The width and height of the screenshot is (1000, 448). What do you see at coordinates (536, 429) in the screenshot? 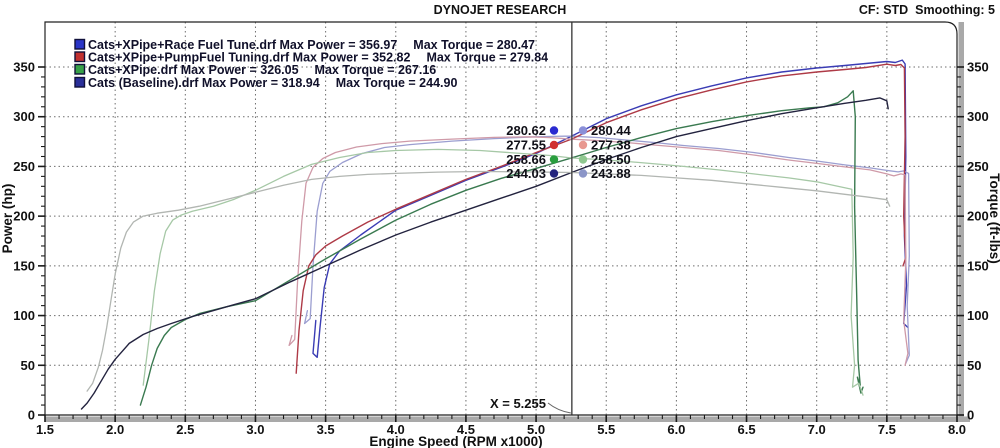
I see `svg-text: 5.0` at bounding box center [536, 429].